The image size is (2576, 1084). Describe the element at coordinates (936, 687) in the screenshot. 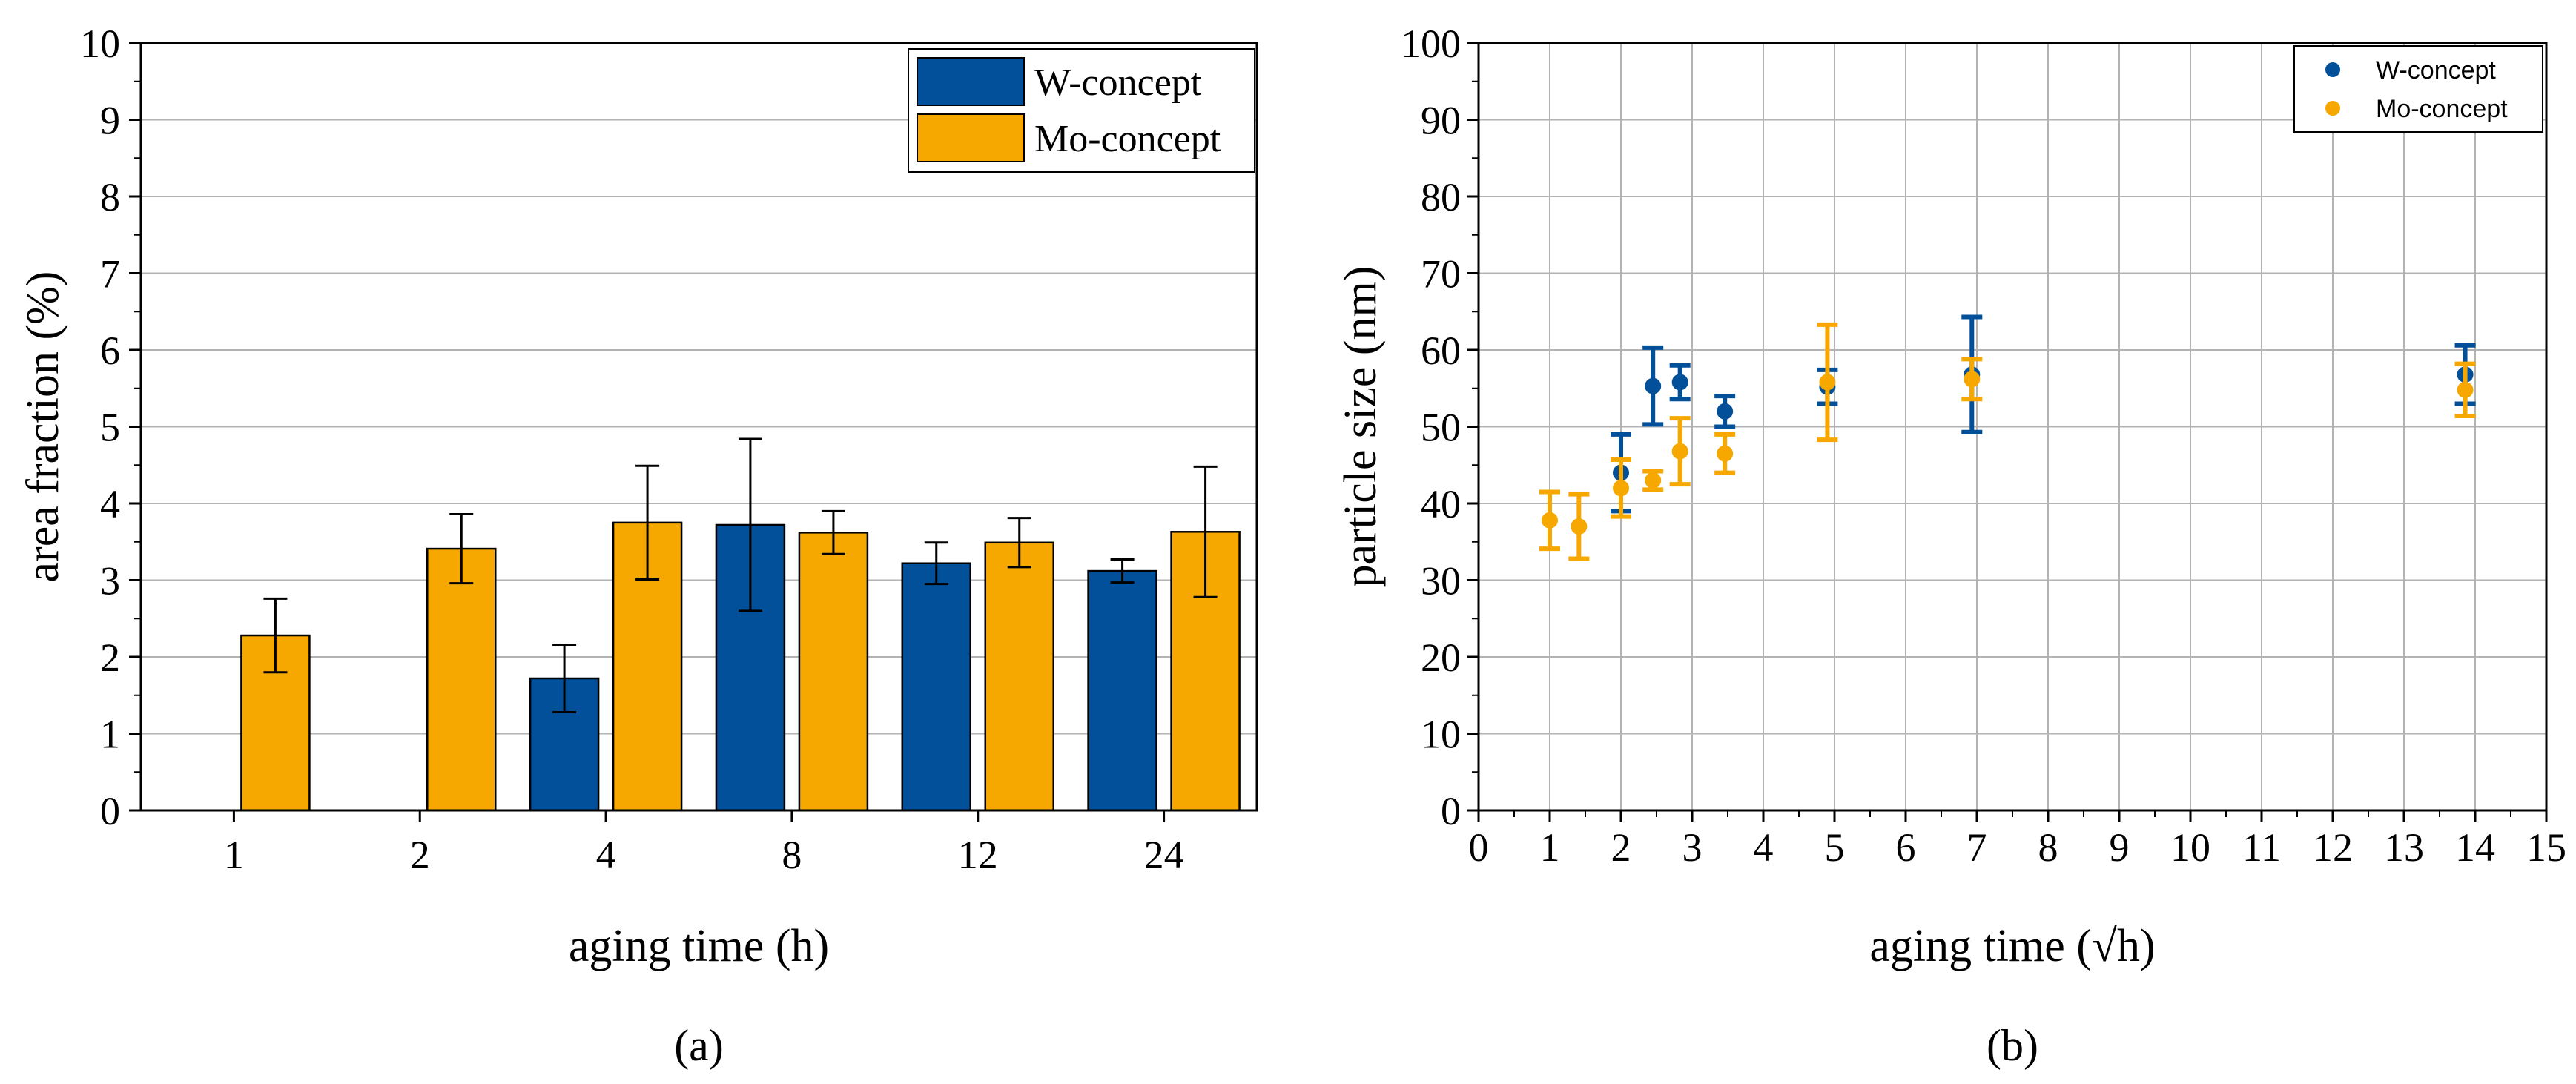

I see `bar-w-concept-12h` at that location.